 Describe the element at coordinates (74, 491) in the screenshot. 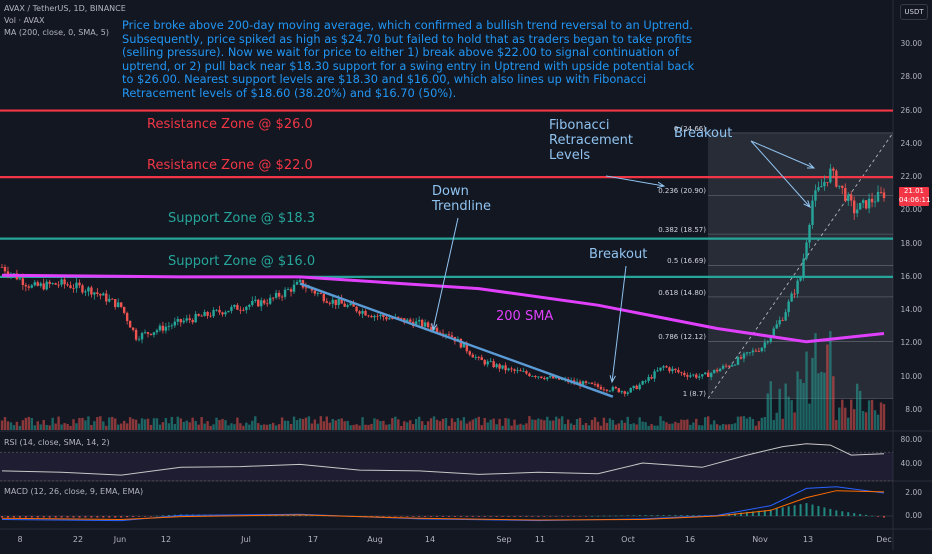

I see `macd-legend: MACD (12, 26, close, 9, EMA, EMA)` at that location.